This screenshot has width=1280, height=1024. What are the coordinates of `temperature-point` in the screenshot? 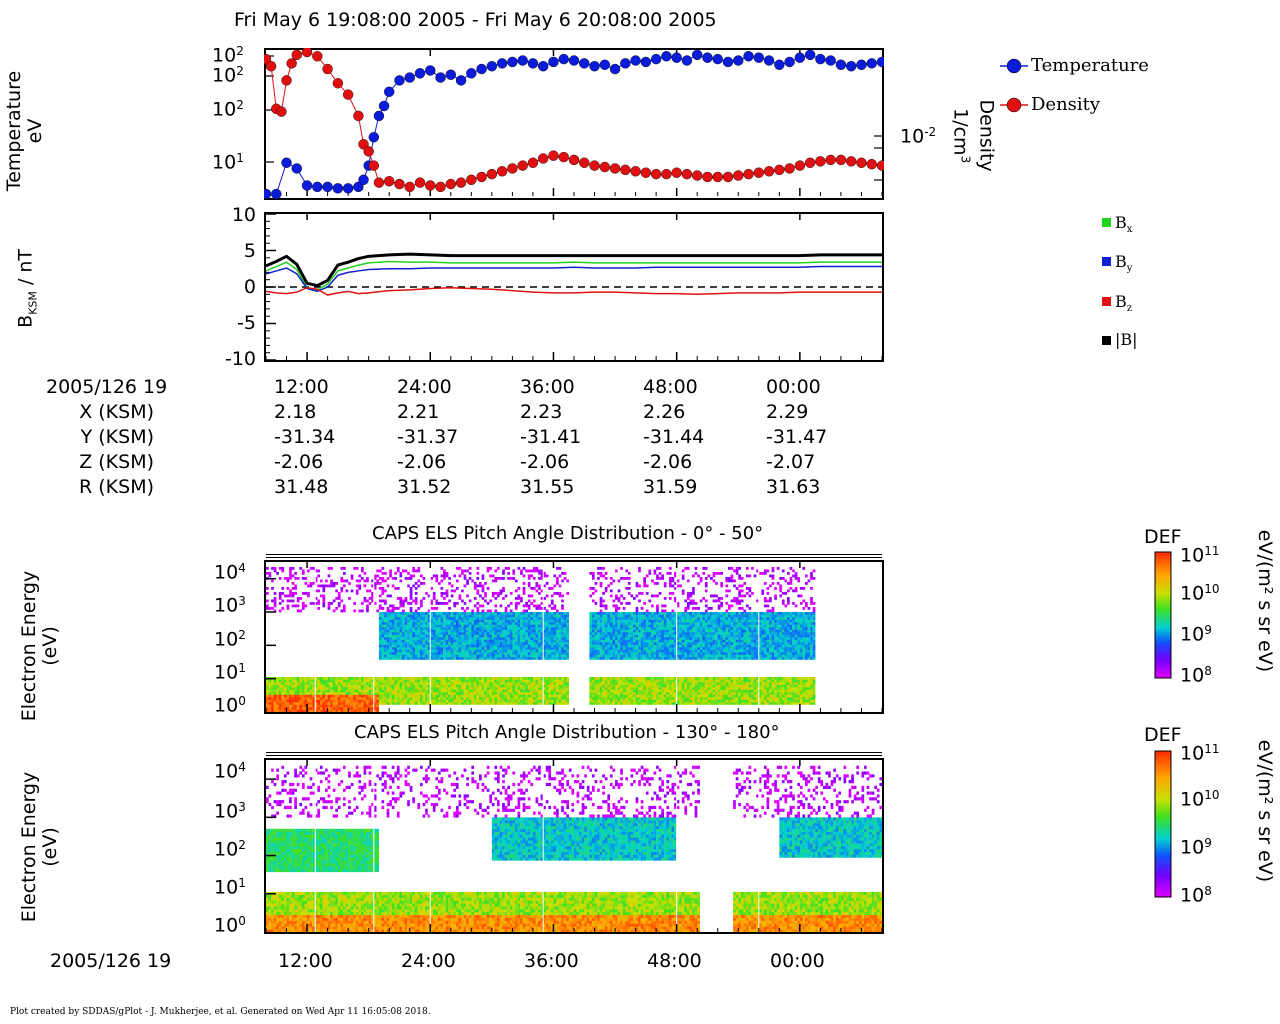 It's located at (384, 106).